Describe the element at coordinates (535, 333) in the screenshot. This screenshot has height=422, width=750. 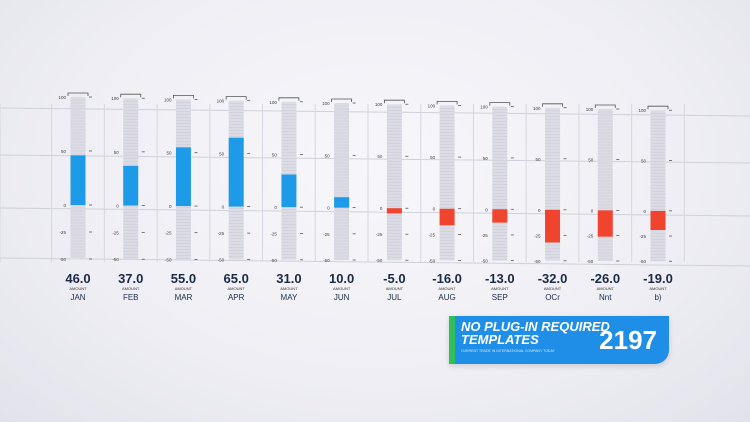
I see `banner-title: NO PLUG-IN REQUIRED TEMPLATES` at that location.